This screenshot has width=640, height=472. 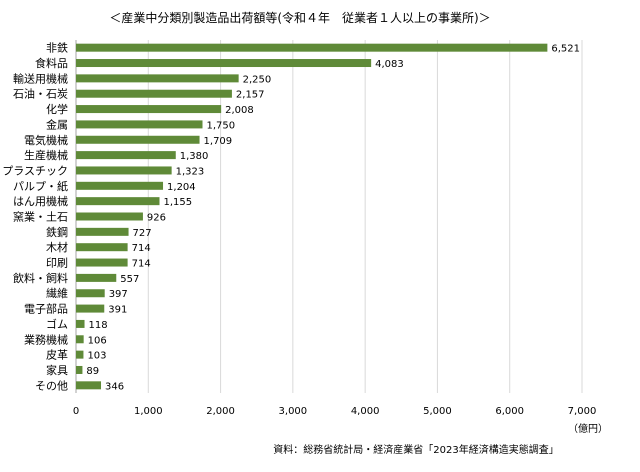 What do you see at coordinates (118, 294) in the screenshot?
I see `value-label: 397` at bounding box center [118, 294].